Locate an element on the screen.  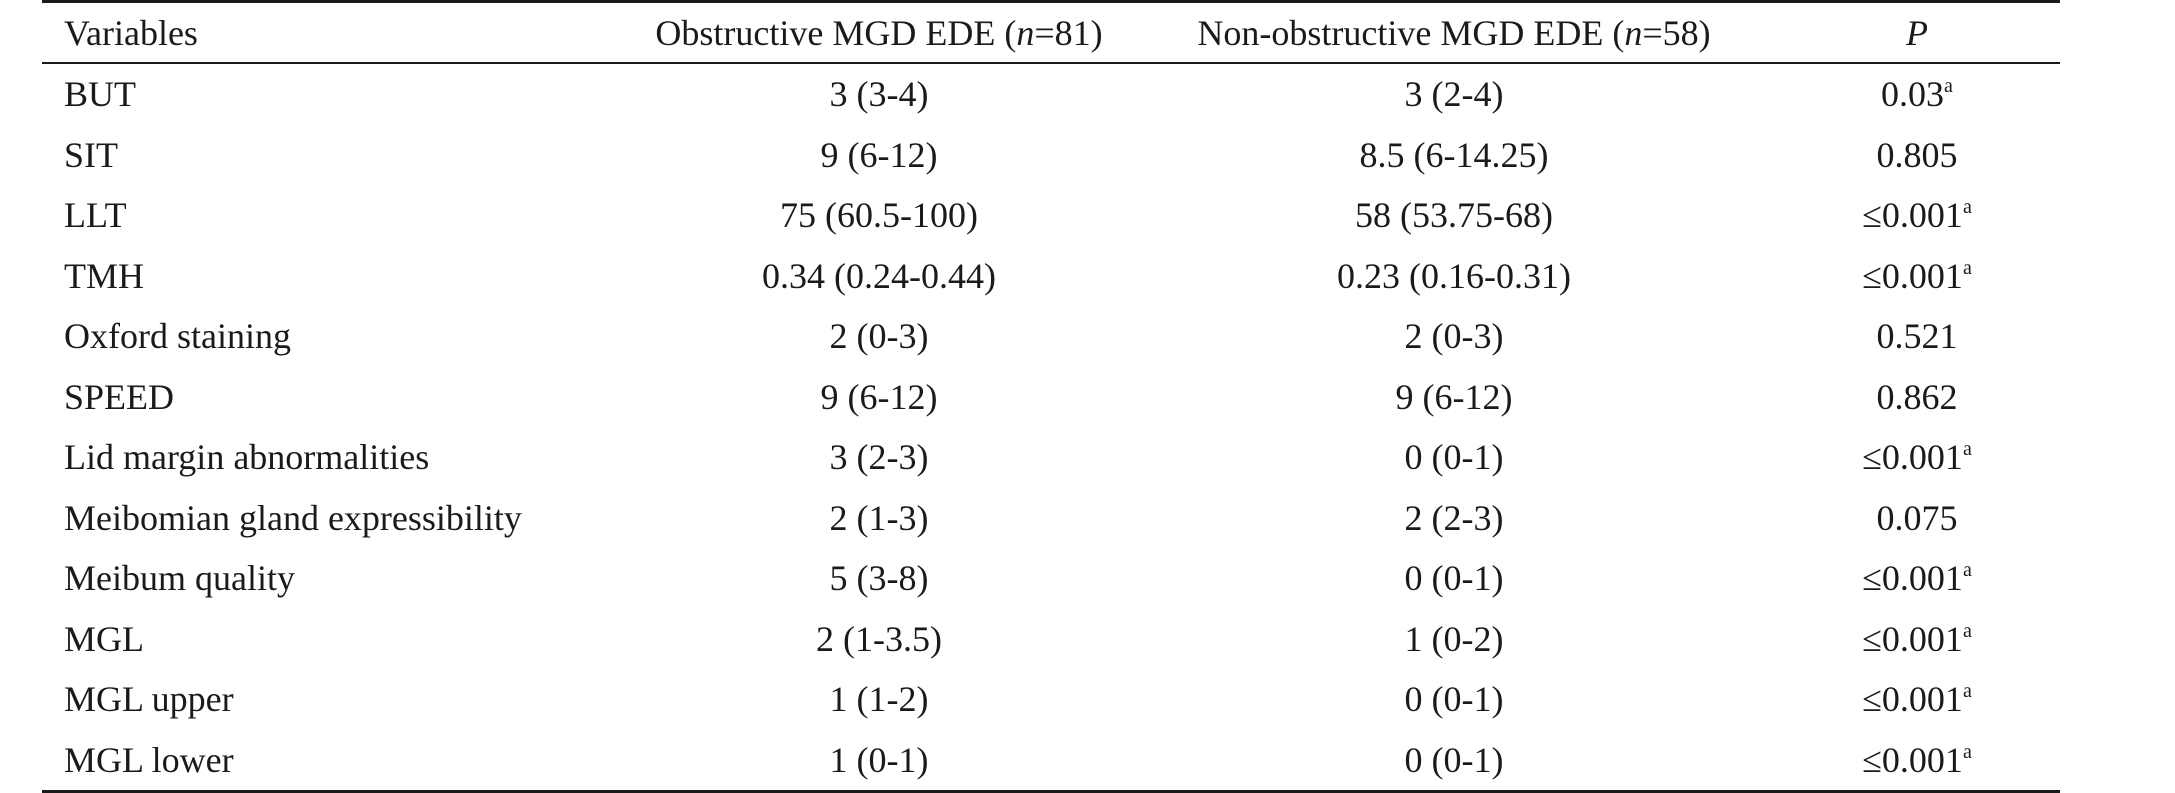
header-nonobstructive: Non-obstructive MGD EDE (n=58) is located at coordinates (1454, 33).